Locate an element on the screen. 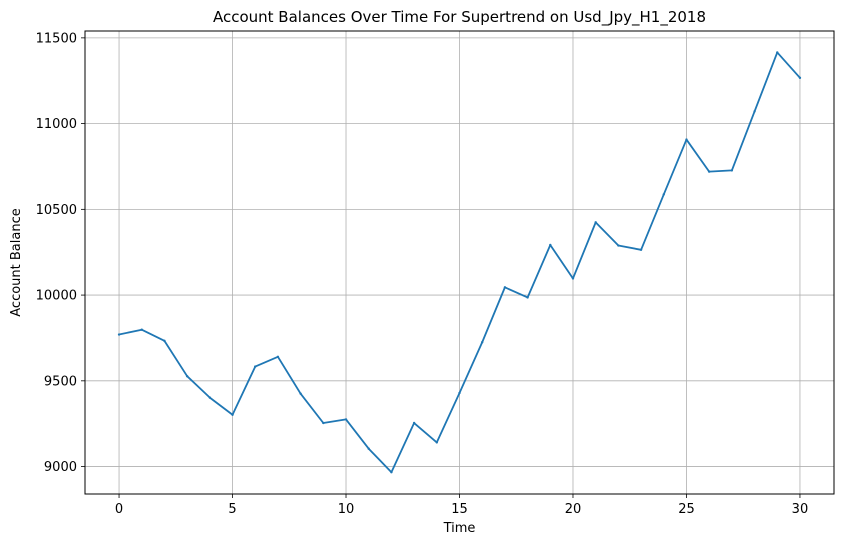 Image resolution: width=868 pixels, height=545 pixels. y-axis: 9000 9500 10000 10500 11000 11500 is located at coordinates (60, 253).